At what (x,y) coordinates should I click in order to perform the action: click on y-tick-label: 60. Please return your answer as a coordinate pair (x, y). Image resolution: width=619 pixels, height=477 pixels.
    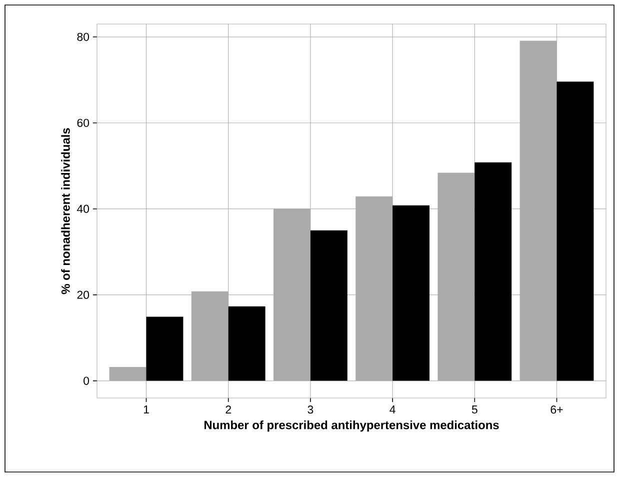
    Looking at the image, I should click on (83, 122).